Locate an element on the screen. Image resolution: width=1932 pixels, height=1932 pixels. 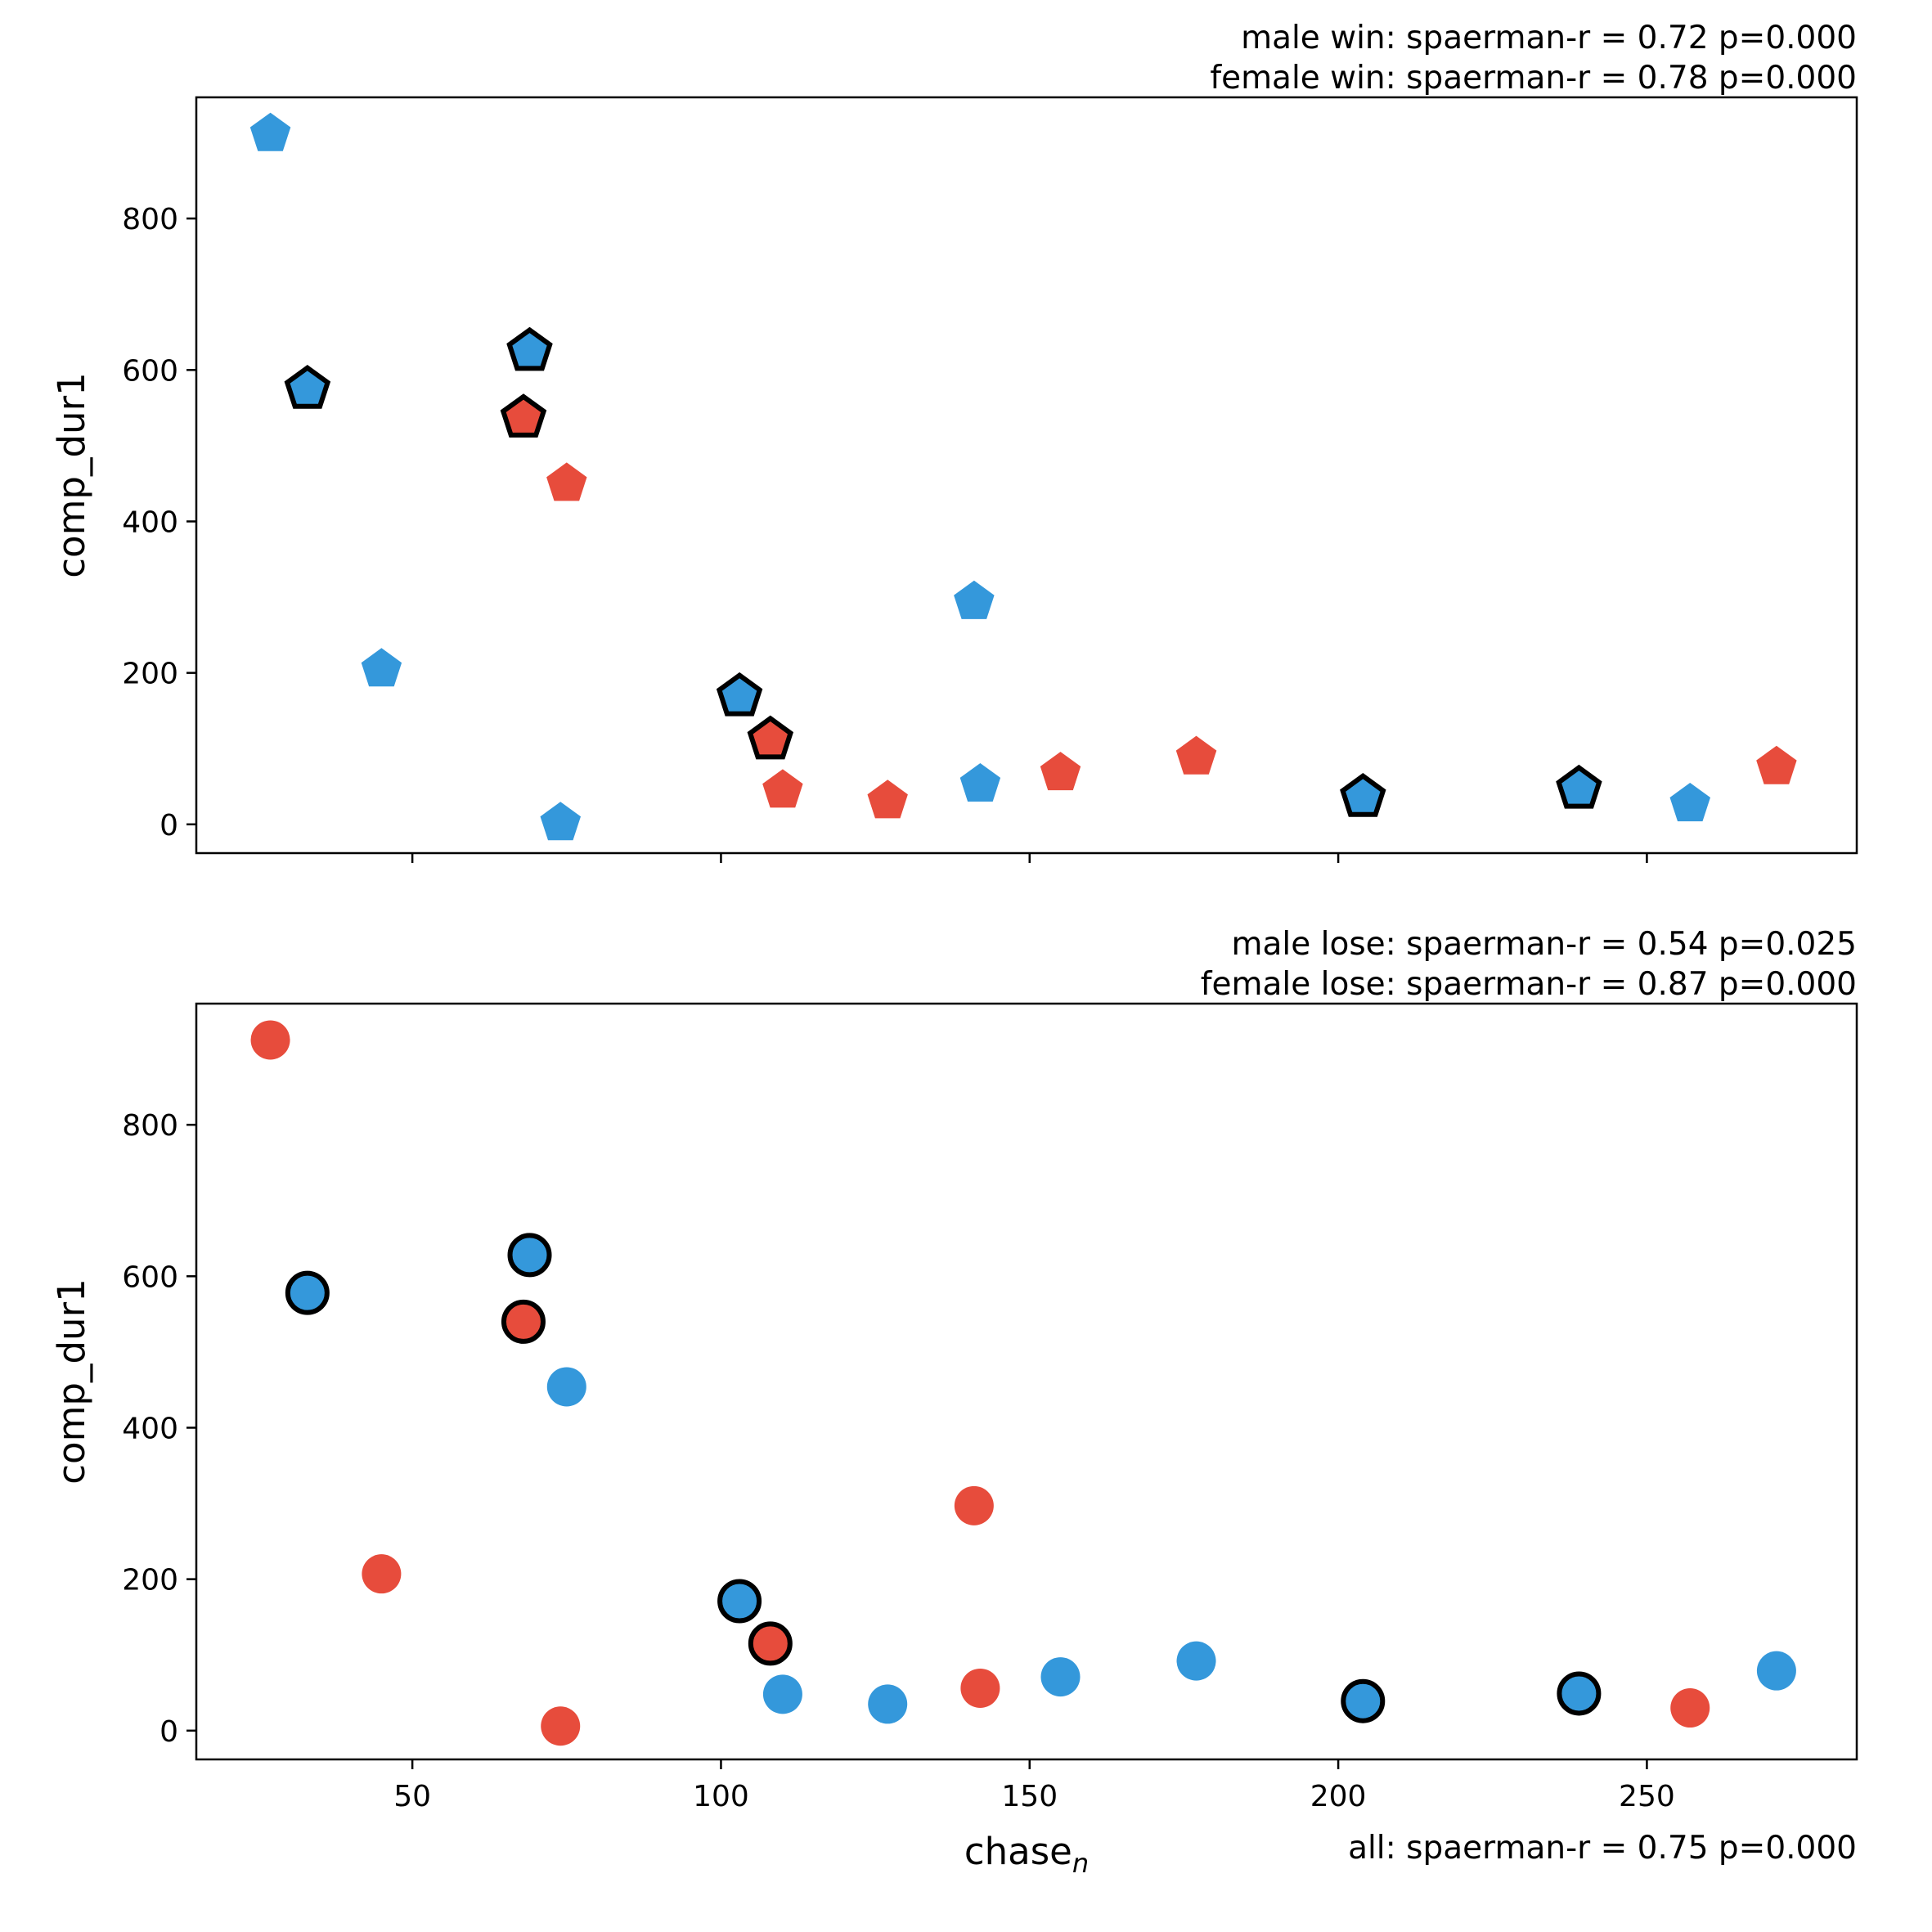
x-tick-label: 150 is located at coordinates (1029, 1797).